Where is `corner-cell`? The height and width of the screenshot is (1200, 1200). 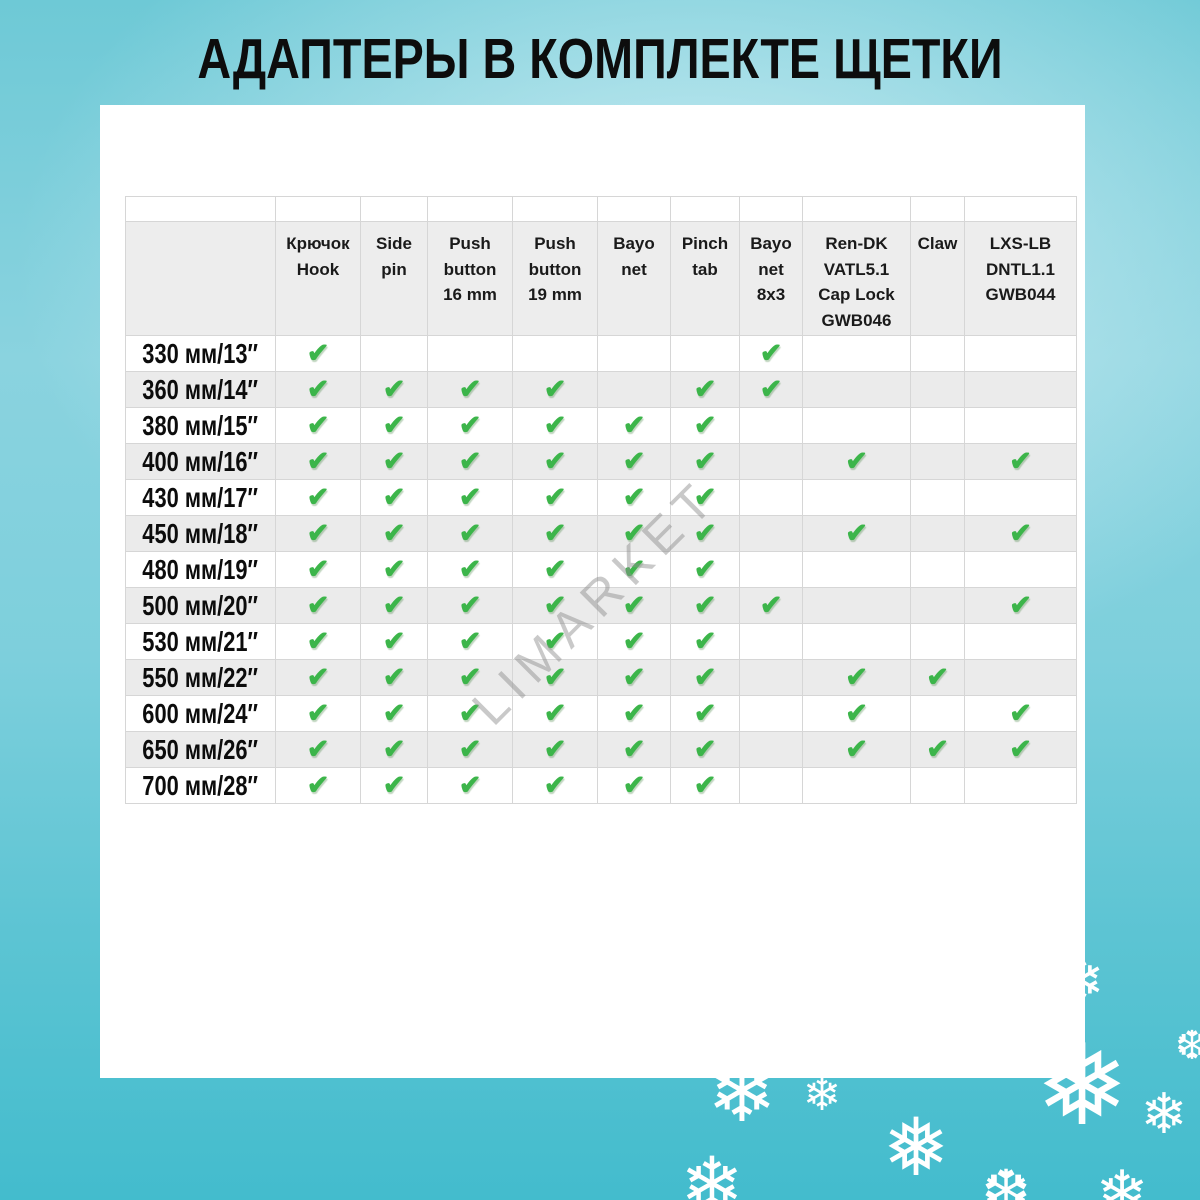
corner-cell is located at coordinates (200, 278).